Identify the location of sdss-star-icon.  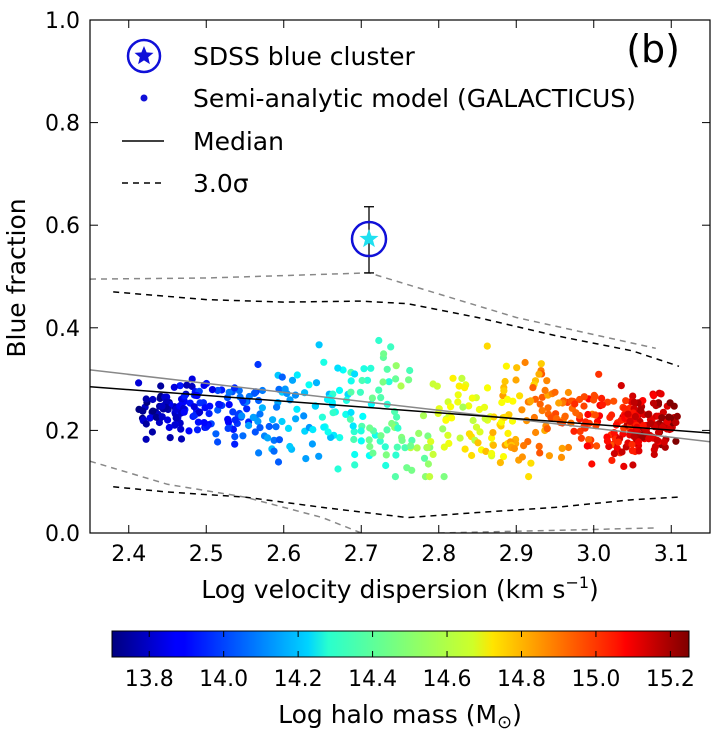
(369, 238).